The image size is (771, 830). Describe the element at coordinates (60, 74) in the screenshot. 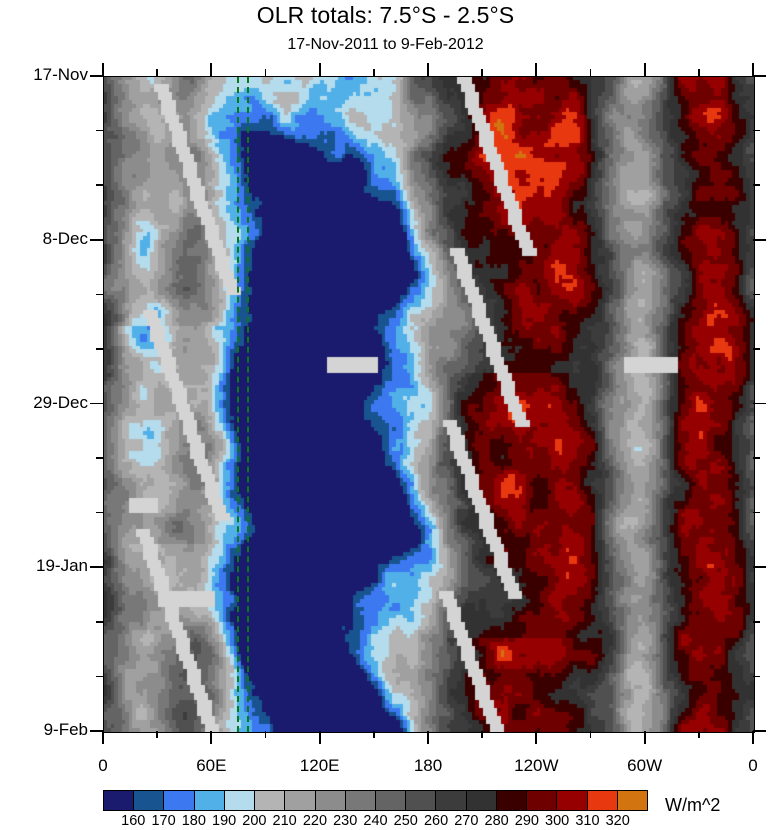

I see `y-axis-label-0: 17-Nov` at that location.